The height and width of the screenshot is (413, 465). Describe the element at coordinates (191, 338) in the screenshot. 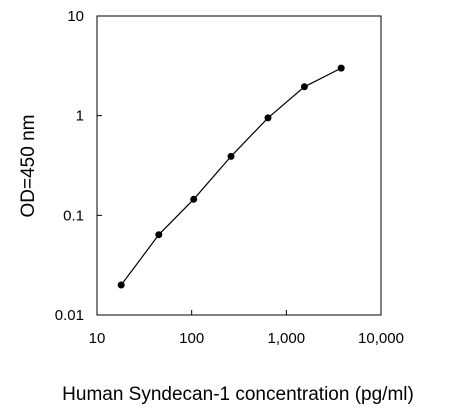

I see `x-tick-label-100: 100` at that location.